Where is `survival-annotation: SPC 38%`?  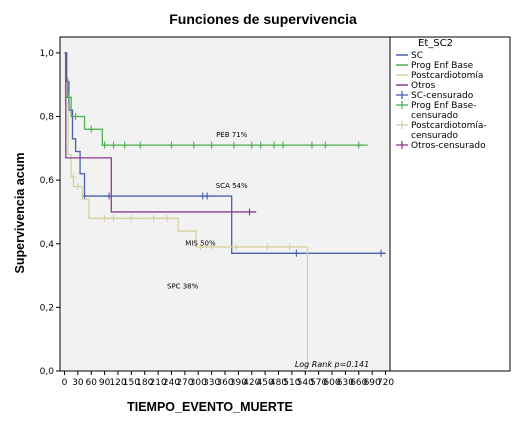
survival-annotation: SPC 38% is located at coordinates (183, 286).